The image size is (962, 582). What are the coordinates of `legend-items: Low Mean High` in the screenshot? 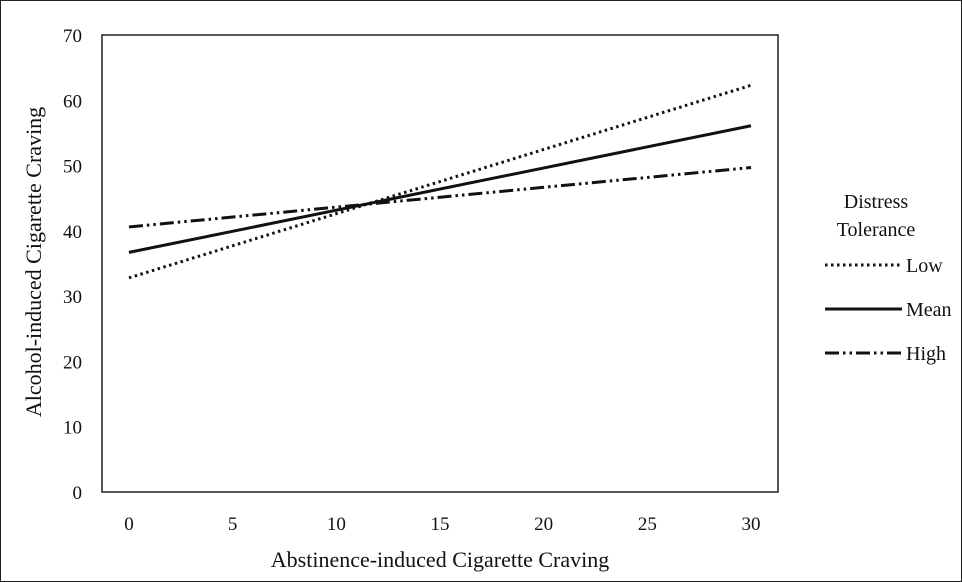 It's located at (888, 310).